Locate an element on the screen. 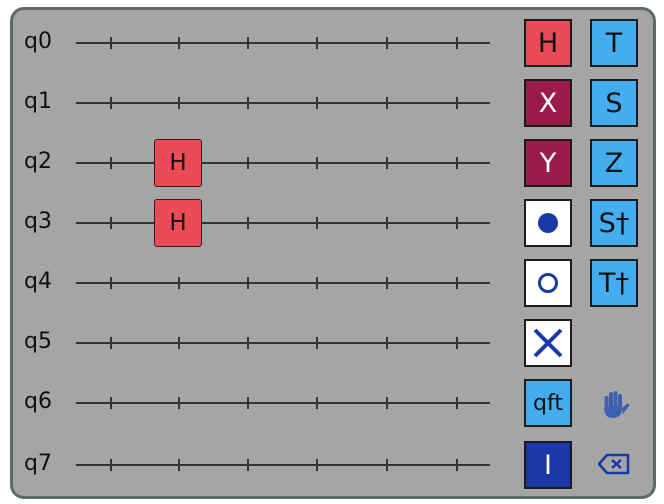 This screenshot has width=664, height=504. placed-gate-h-q2: H is located at coordinates (178, 163).